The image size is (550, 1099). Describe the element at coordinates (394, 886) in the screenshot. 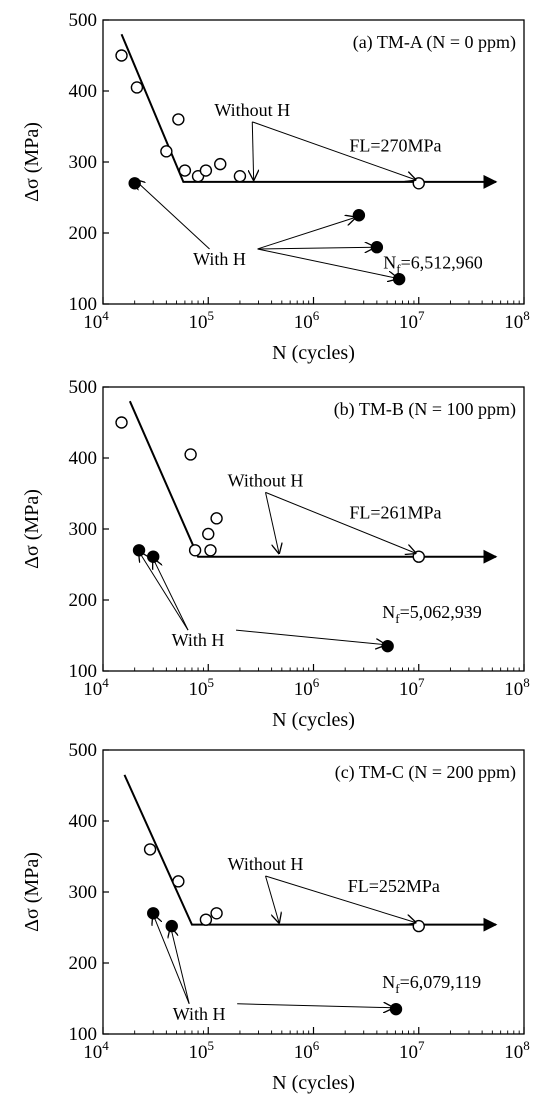

I see `fatigue-limit-label: FL=252MPa` at that location.